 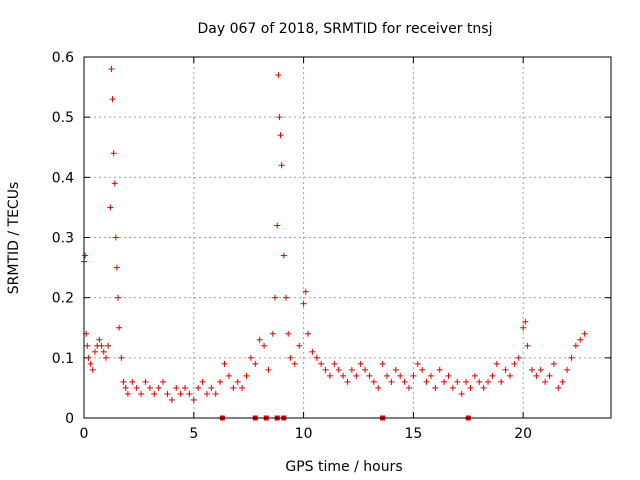 What do you see at coordinates (63, 118) in the screenshot?
I see `y-tick-label: 0.5` at bounding box center [63, 118].